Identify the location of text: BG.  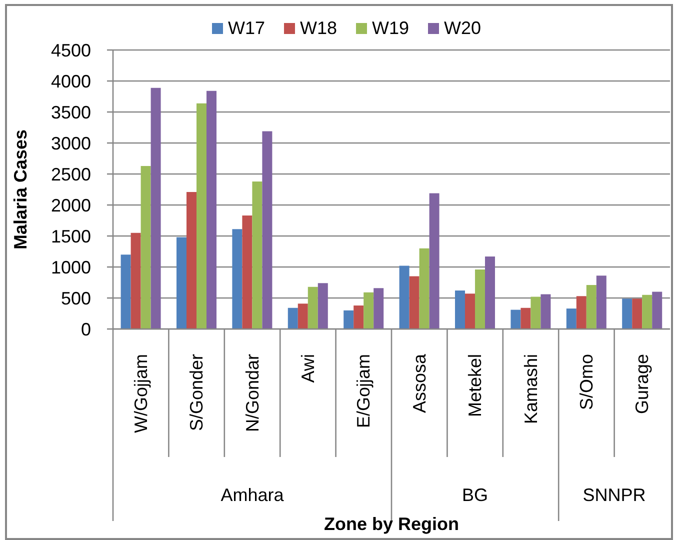
(475, 495).